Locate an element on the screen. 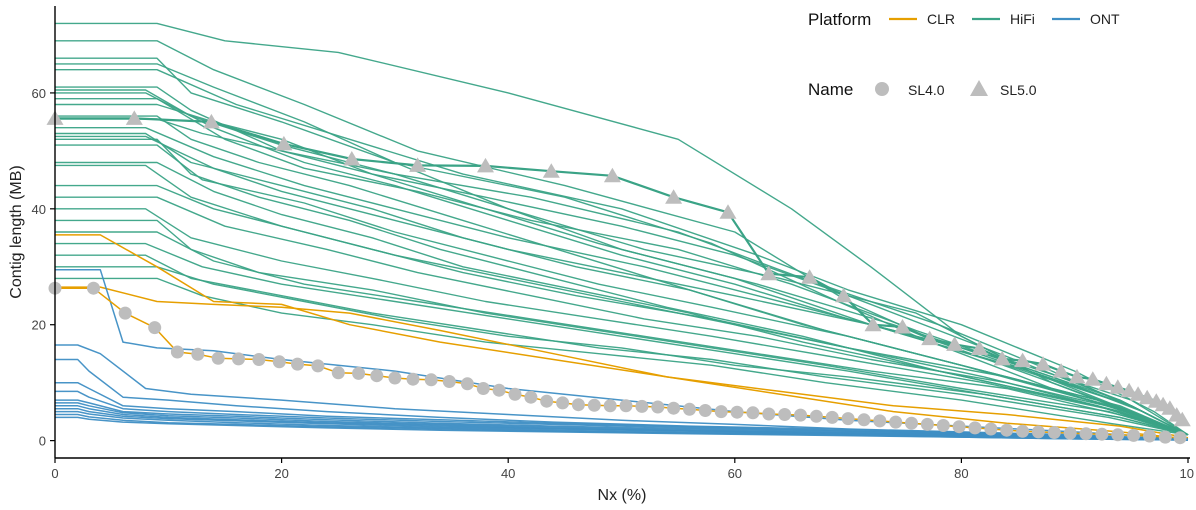 The height and width of the screenshot is (510, 1196). x-tick-label: 40 is located at coordinates (508, 473).